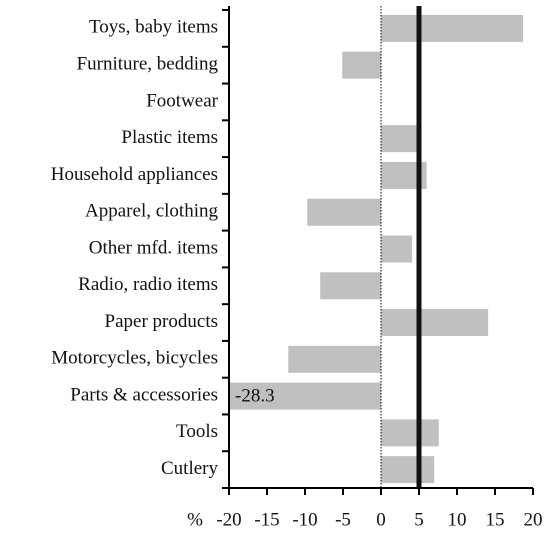  I want to click on x-tick-label: 15, so click(495, 519).